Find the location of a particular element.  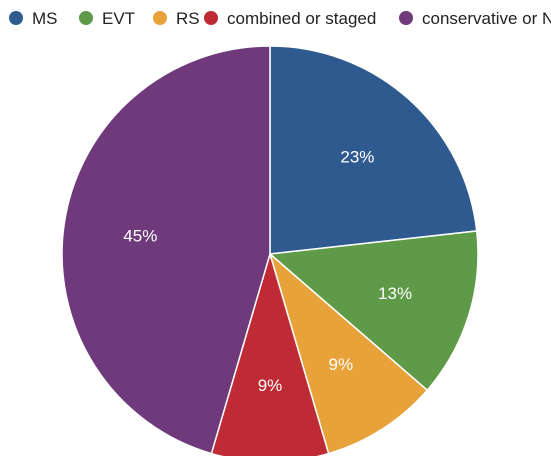

pie-slice-evt is located at coordinates (373, 311).